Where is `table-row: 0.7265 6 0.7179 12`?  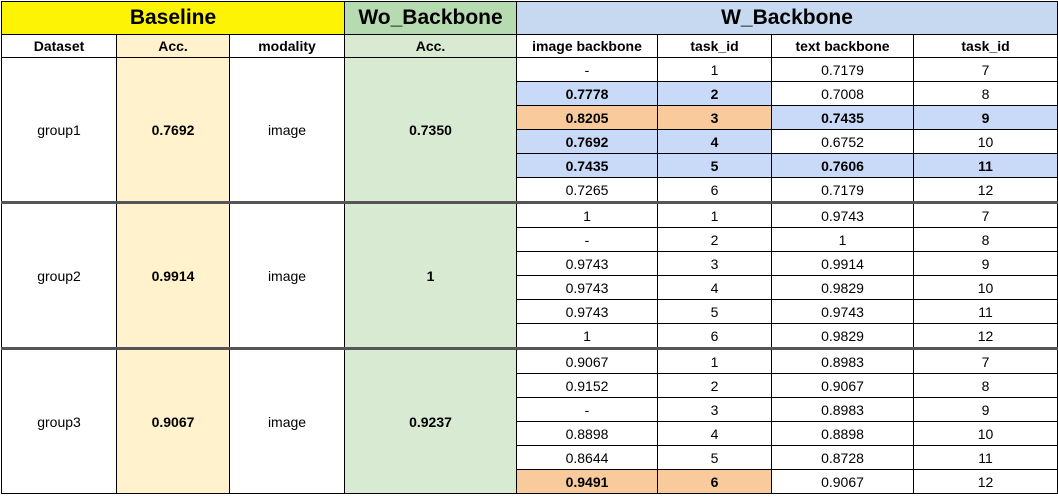
table-row: 0.7265 6 0.7179 12 is located at coordinates (530, 190).